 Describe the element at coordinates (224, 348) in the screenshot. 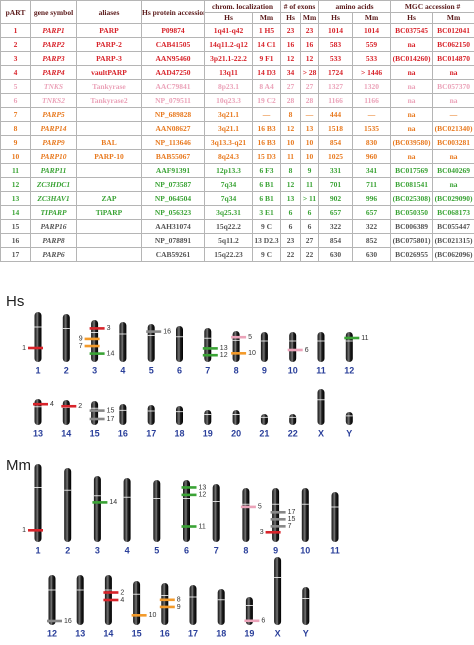

I see `marker-label: 13` at that location.